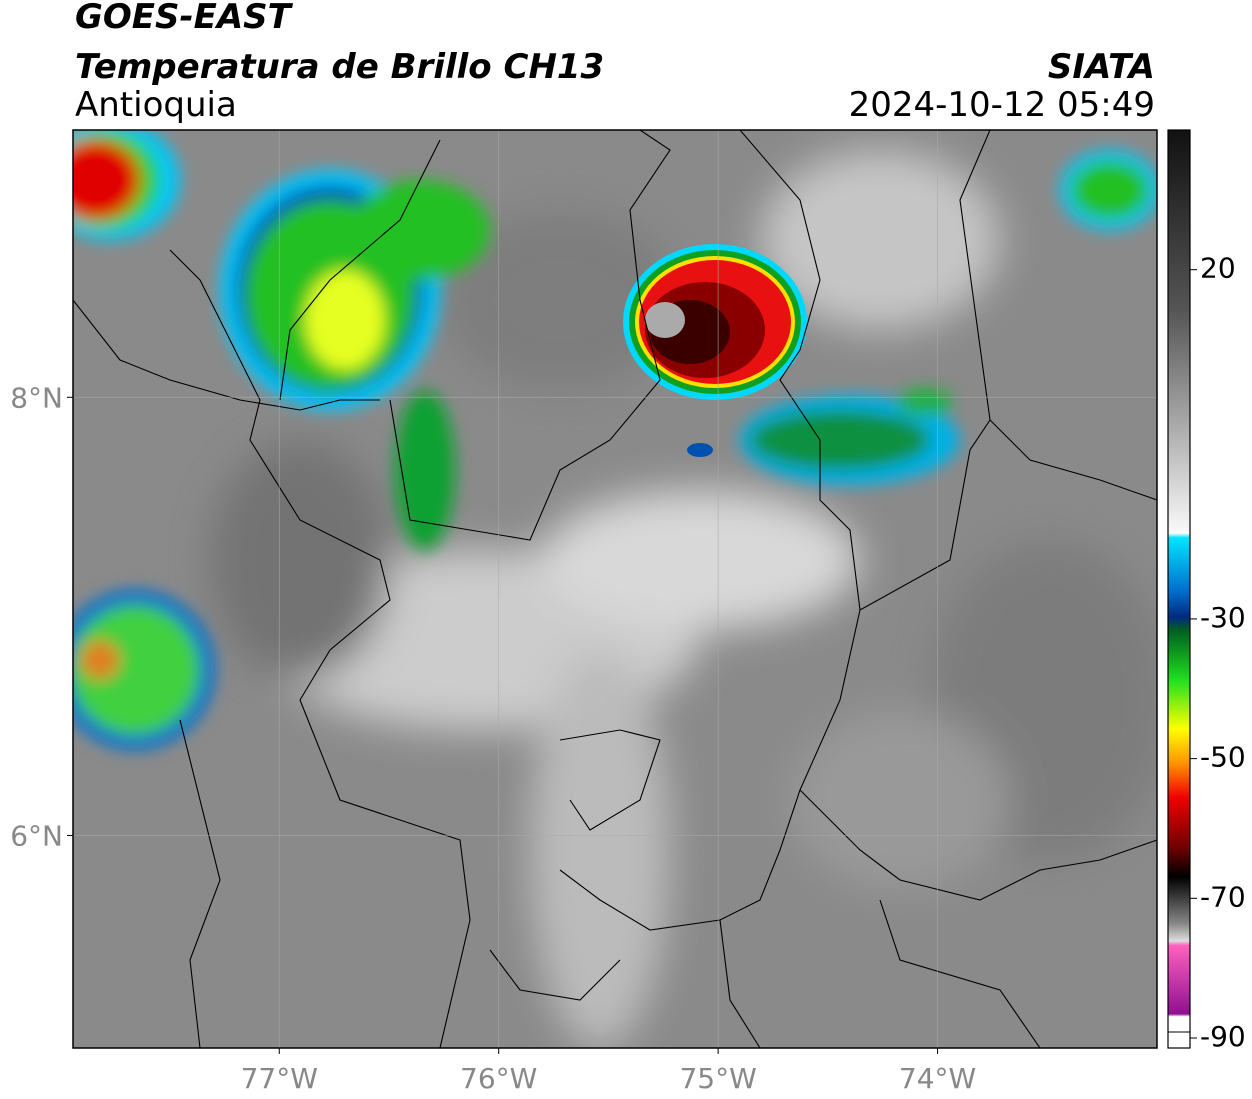 The width and height of the screenshot is (1252, 1099). I want to click on colorbar-tick-label: -50, so click(1223, 757).